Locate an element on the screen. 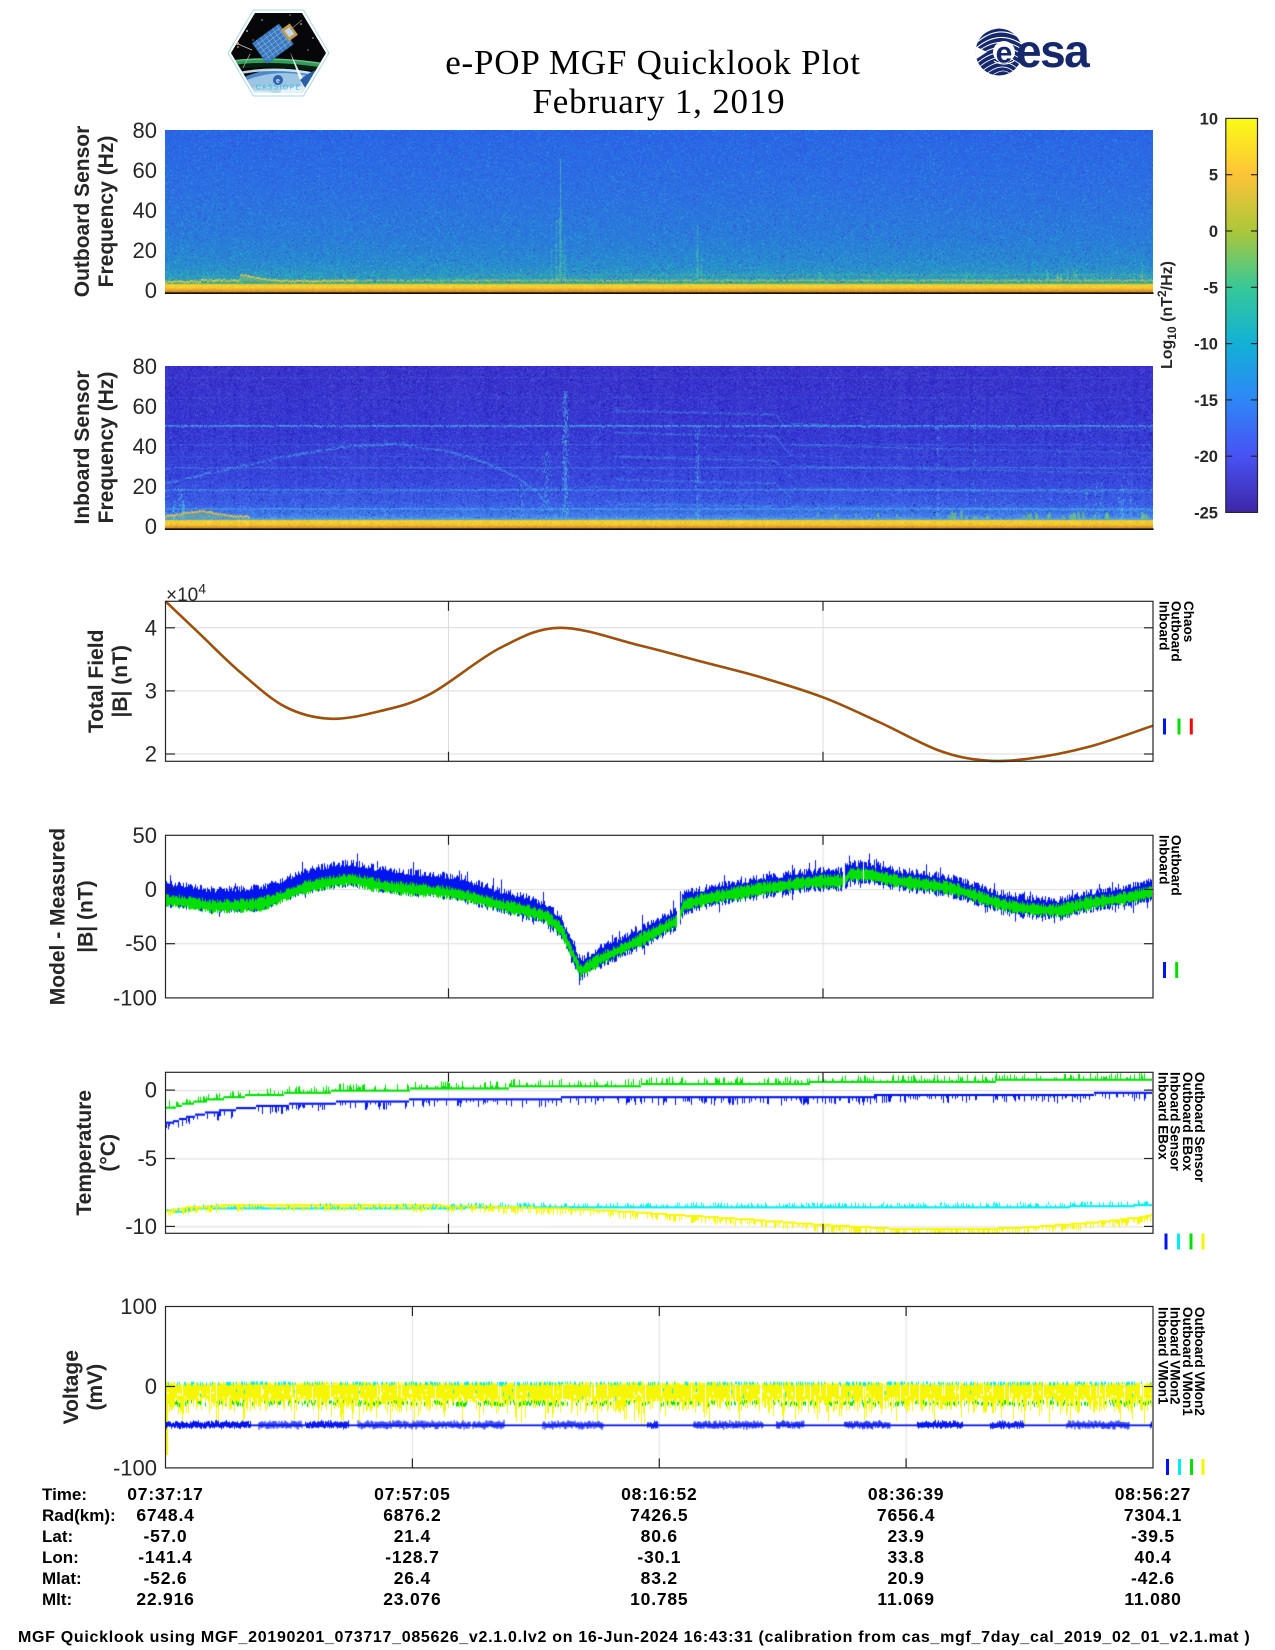  svg-text: Inboard EBox is located at coordinates (1163, 1116).